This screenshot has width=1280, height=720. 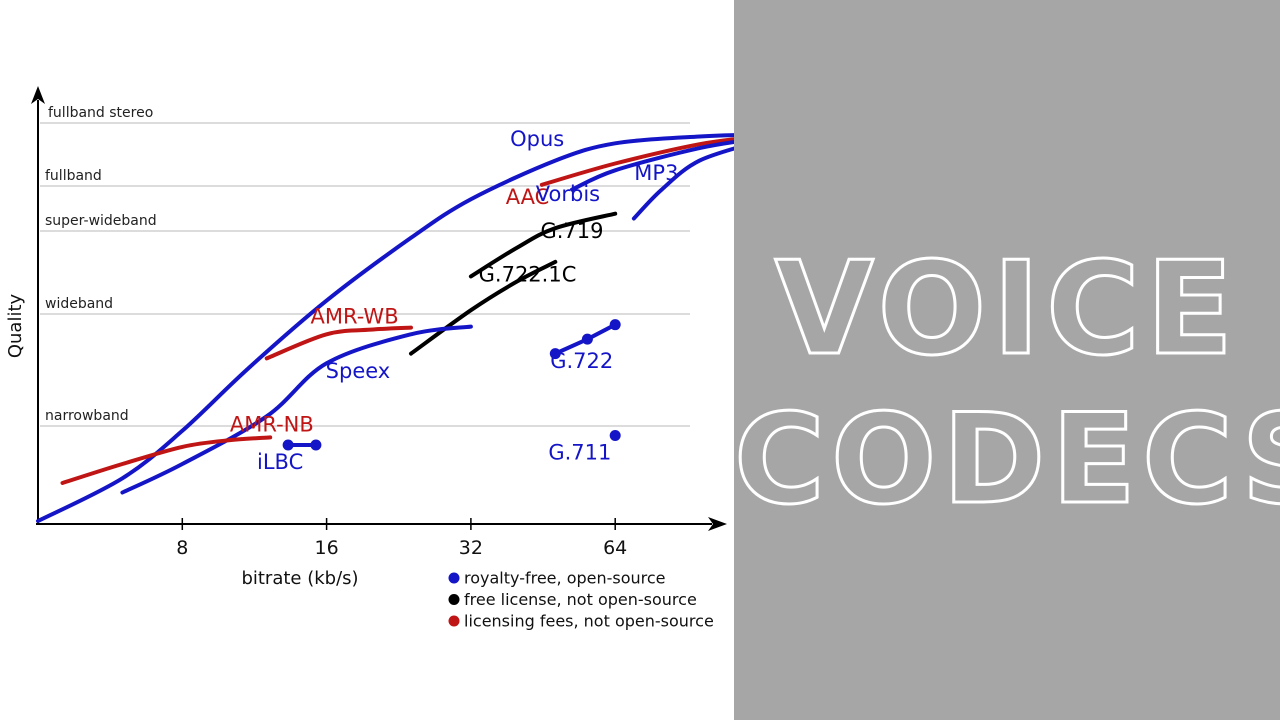 I want to click on x-tick-labels: 8163264128, so click(x=401, y=538).